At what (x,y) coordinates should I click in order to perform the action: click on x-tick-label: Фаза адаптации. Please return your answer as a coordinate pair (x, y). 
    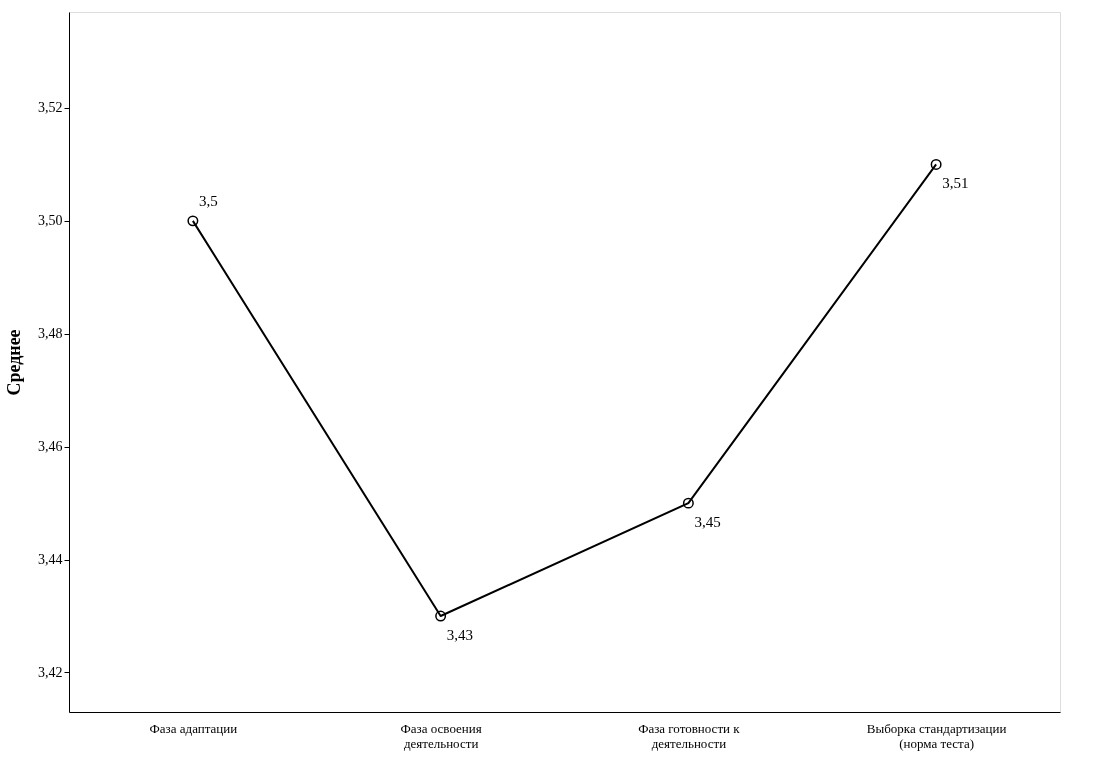
    Looking at the image, I should click on (193, 728).